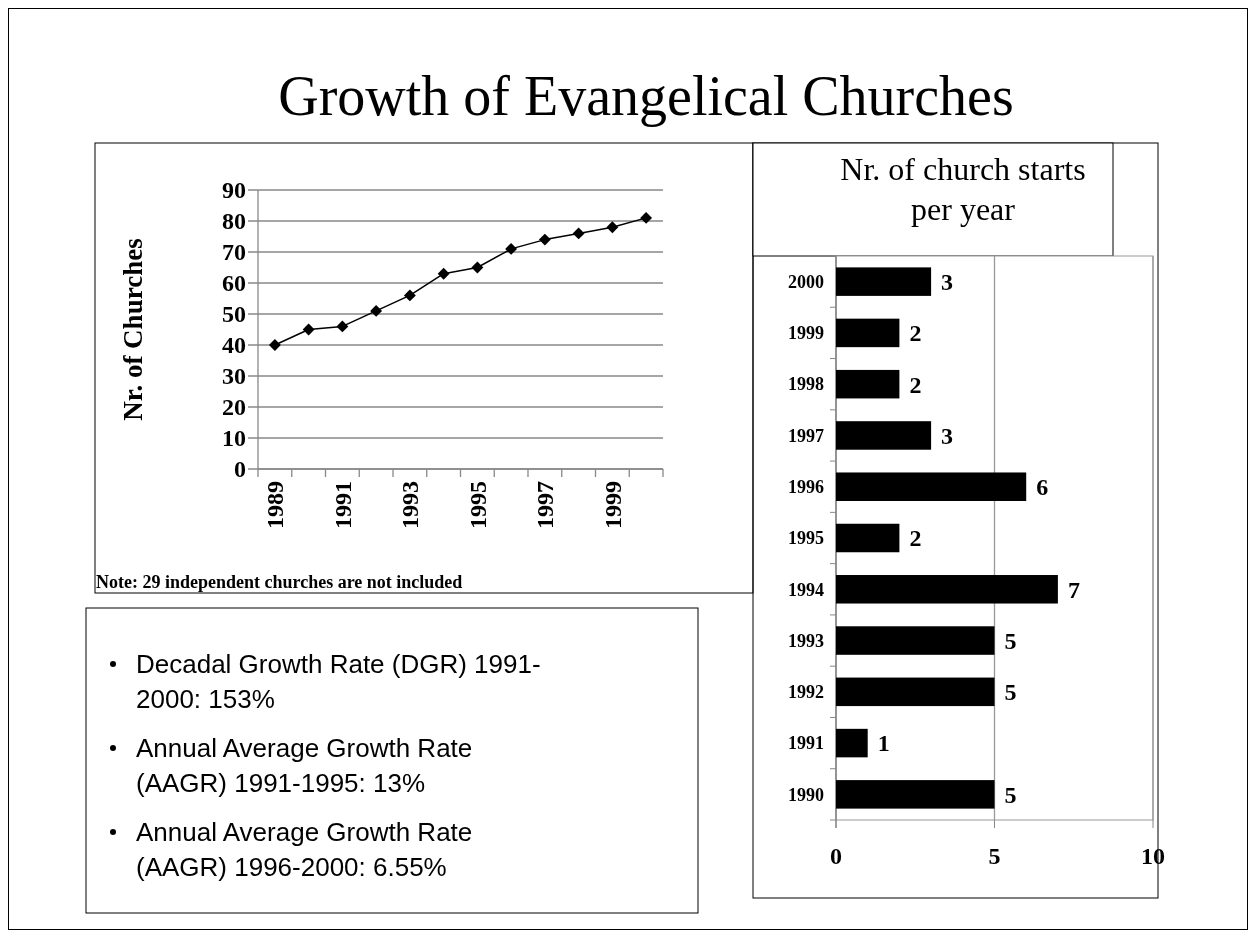 The height and width of the screenshot is (940, 1257). What do you see at coordinates (240, 469) in the screenshot?
I see `y-tick-label: 0` at bounding box center [240, 469].